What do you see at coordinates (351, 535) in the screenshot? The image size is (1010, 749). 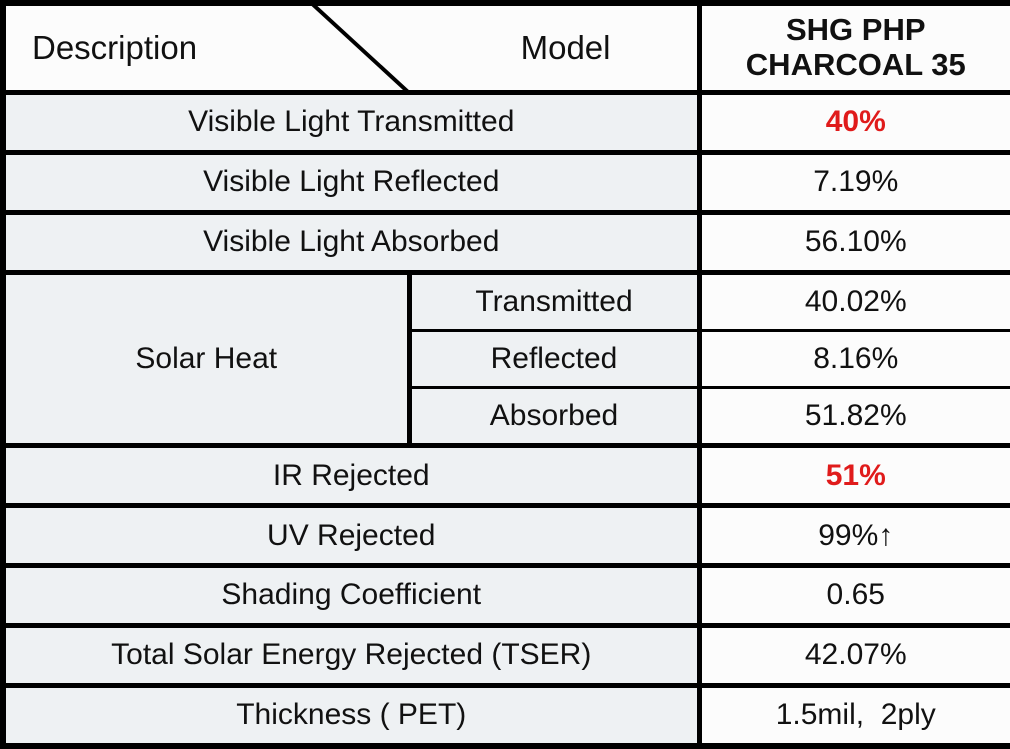 I see `row-label-uv-rejected: UV Rejected` at bounding box center [351, 535].